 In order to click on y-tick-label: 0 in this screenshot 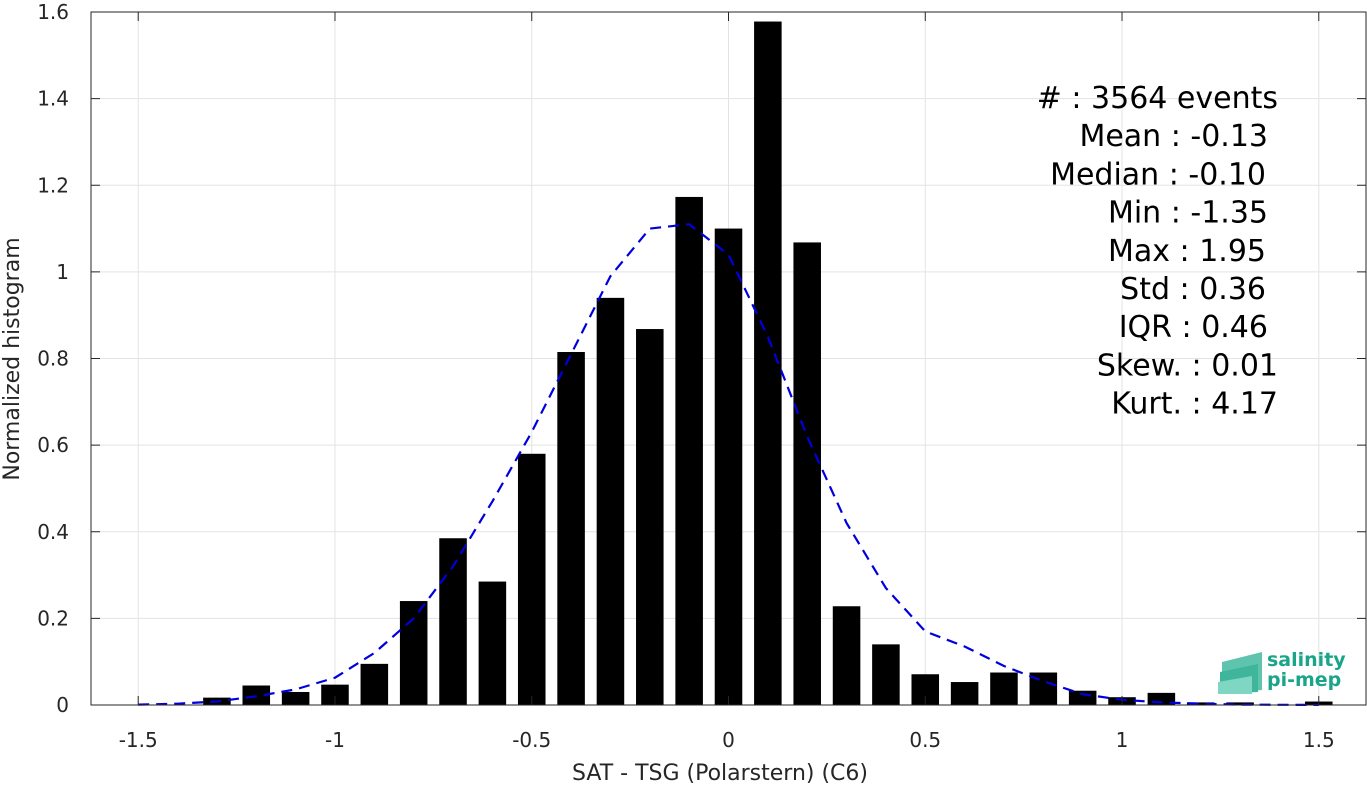, I will do `click(62, 705)`.